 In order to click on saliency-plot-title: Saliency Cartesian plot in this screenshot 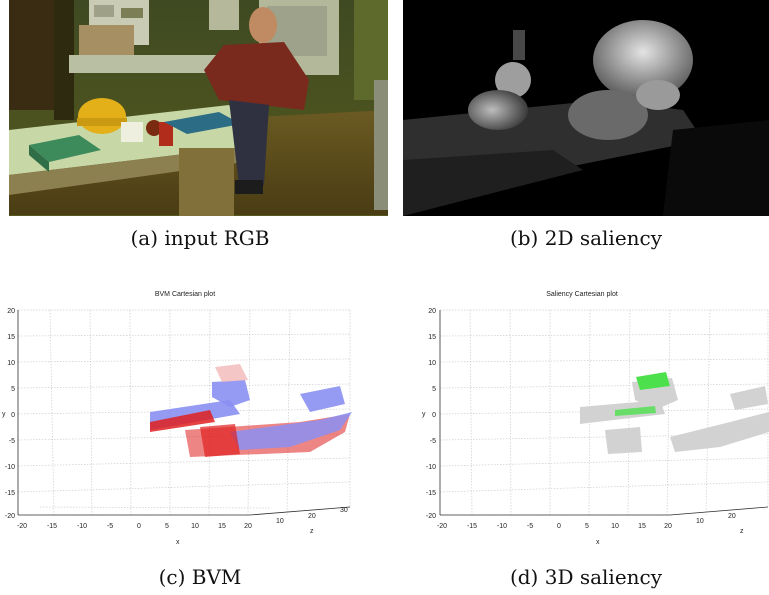, I will do `click(582, 294)`.